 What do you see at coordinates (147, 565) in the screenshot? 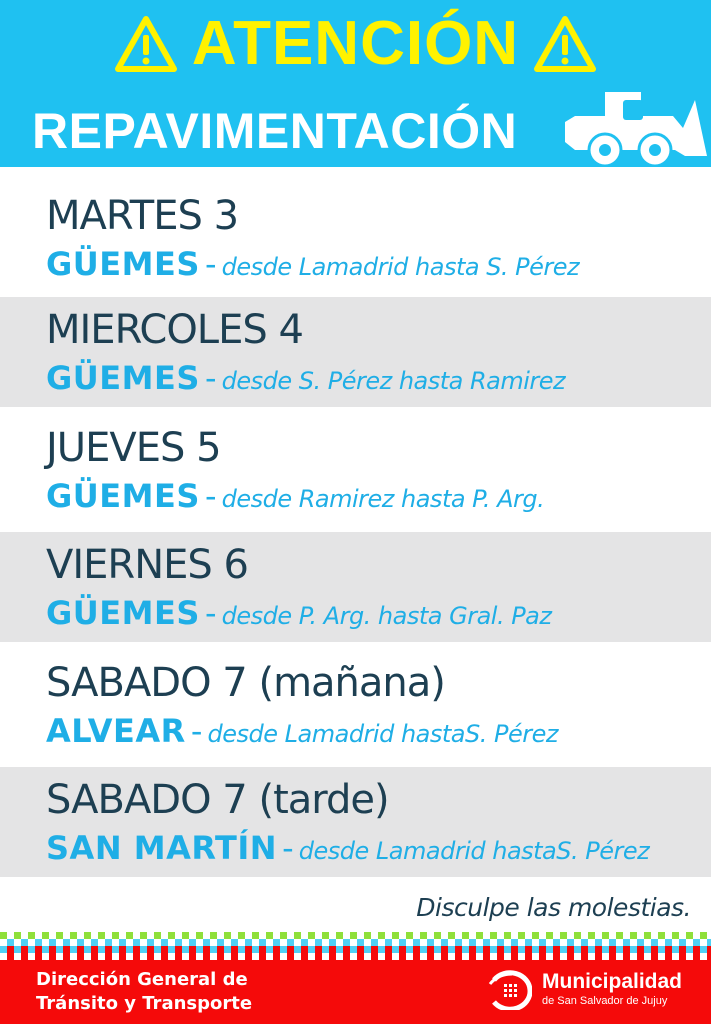
I see `schedule-day: VIERNES 6` at bounding box center [147, 565].